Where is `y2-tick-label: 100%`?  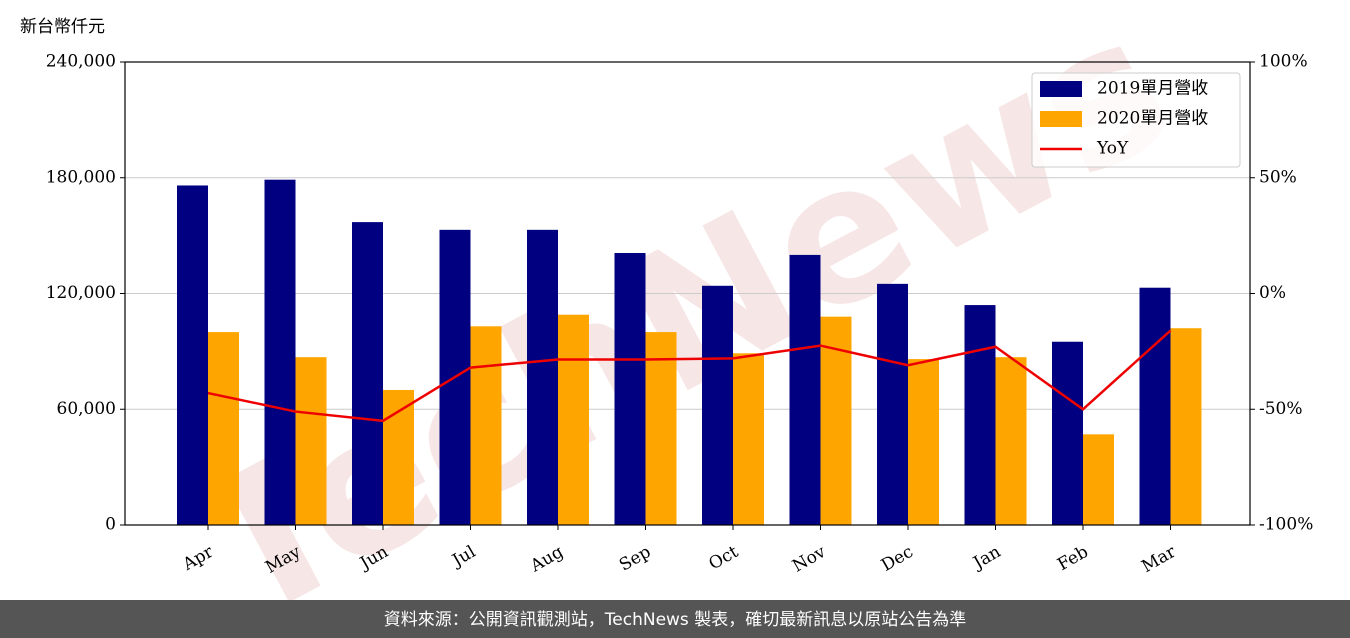 y2-tick-label: 100% is located at coordinates (1283, 62).